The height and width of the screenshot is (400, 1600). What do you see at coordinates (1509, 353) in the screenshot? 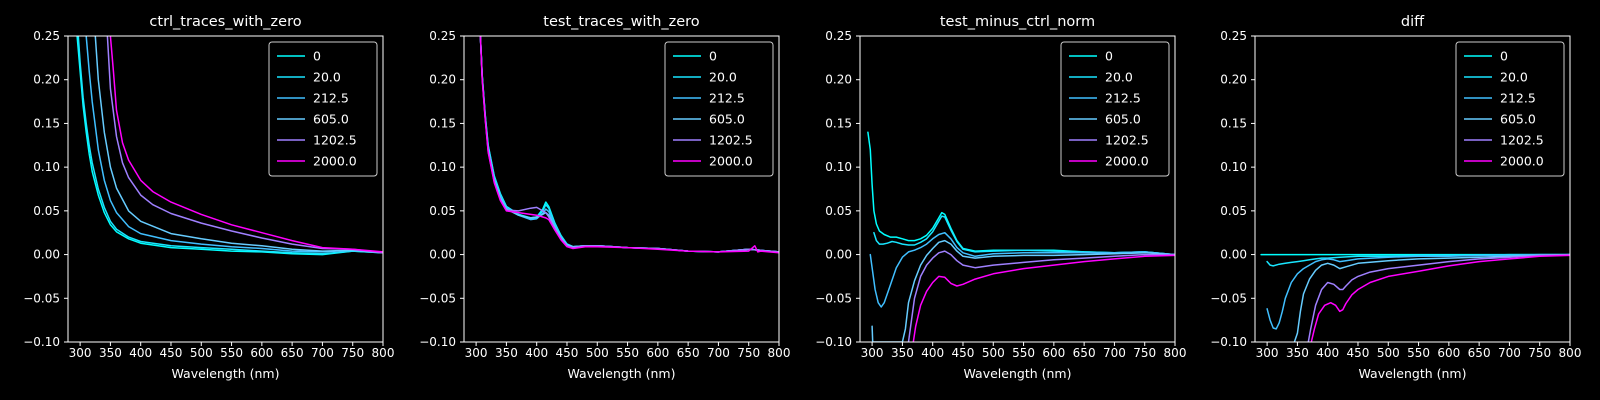
I see `x-tick-label: 700` at bounding box center [1509, 353].